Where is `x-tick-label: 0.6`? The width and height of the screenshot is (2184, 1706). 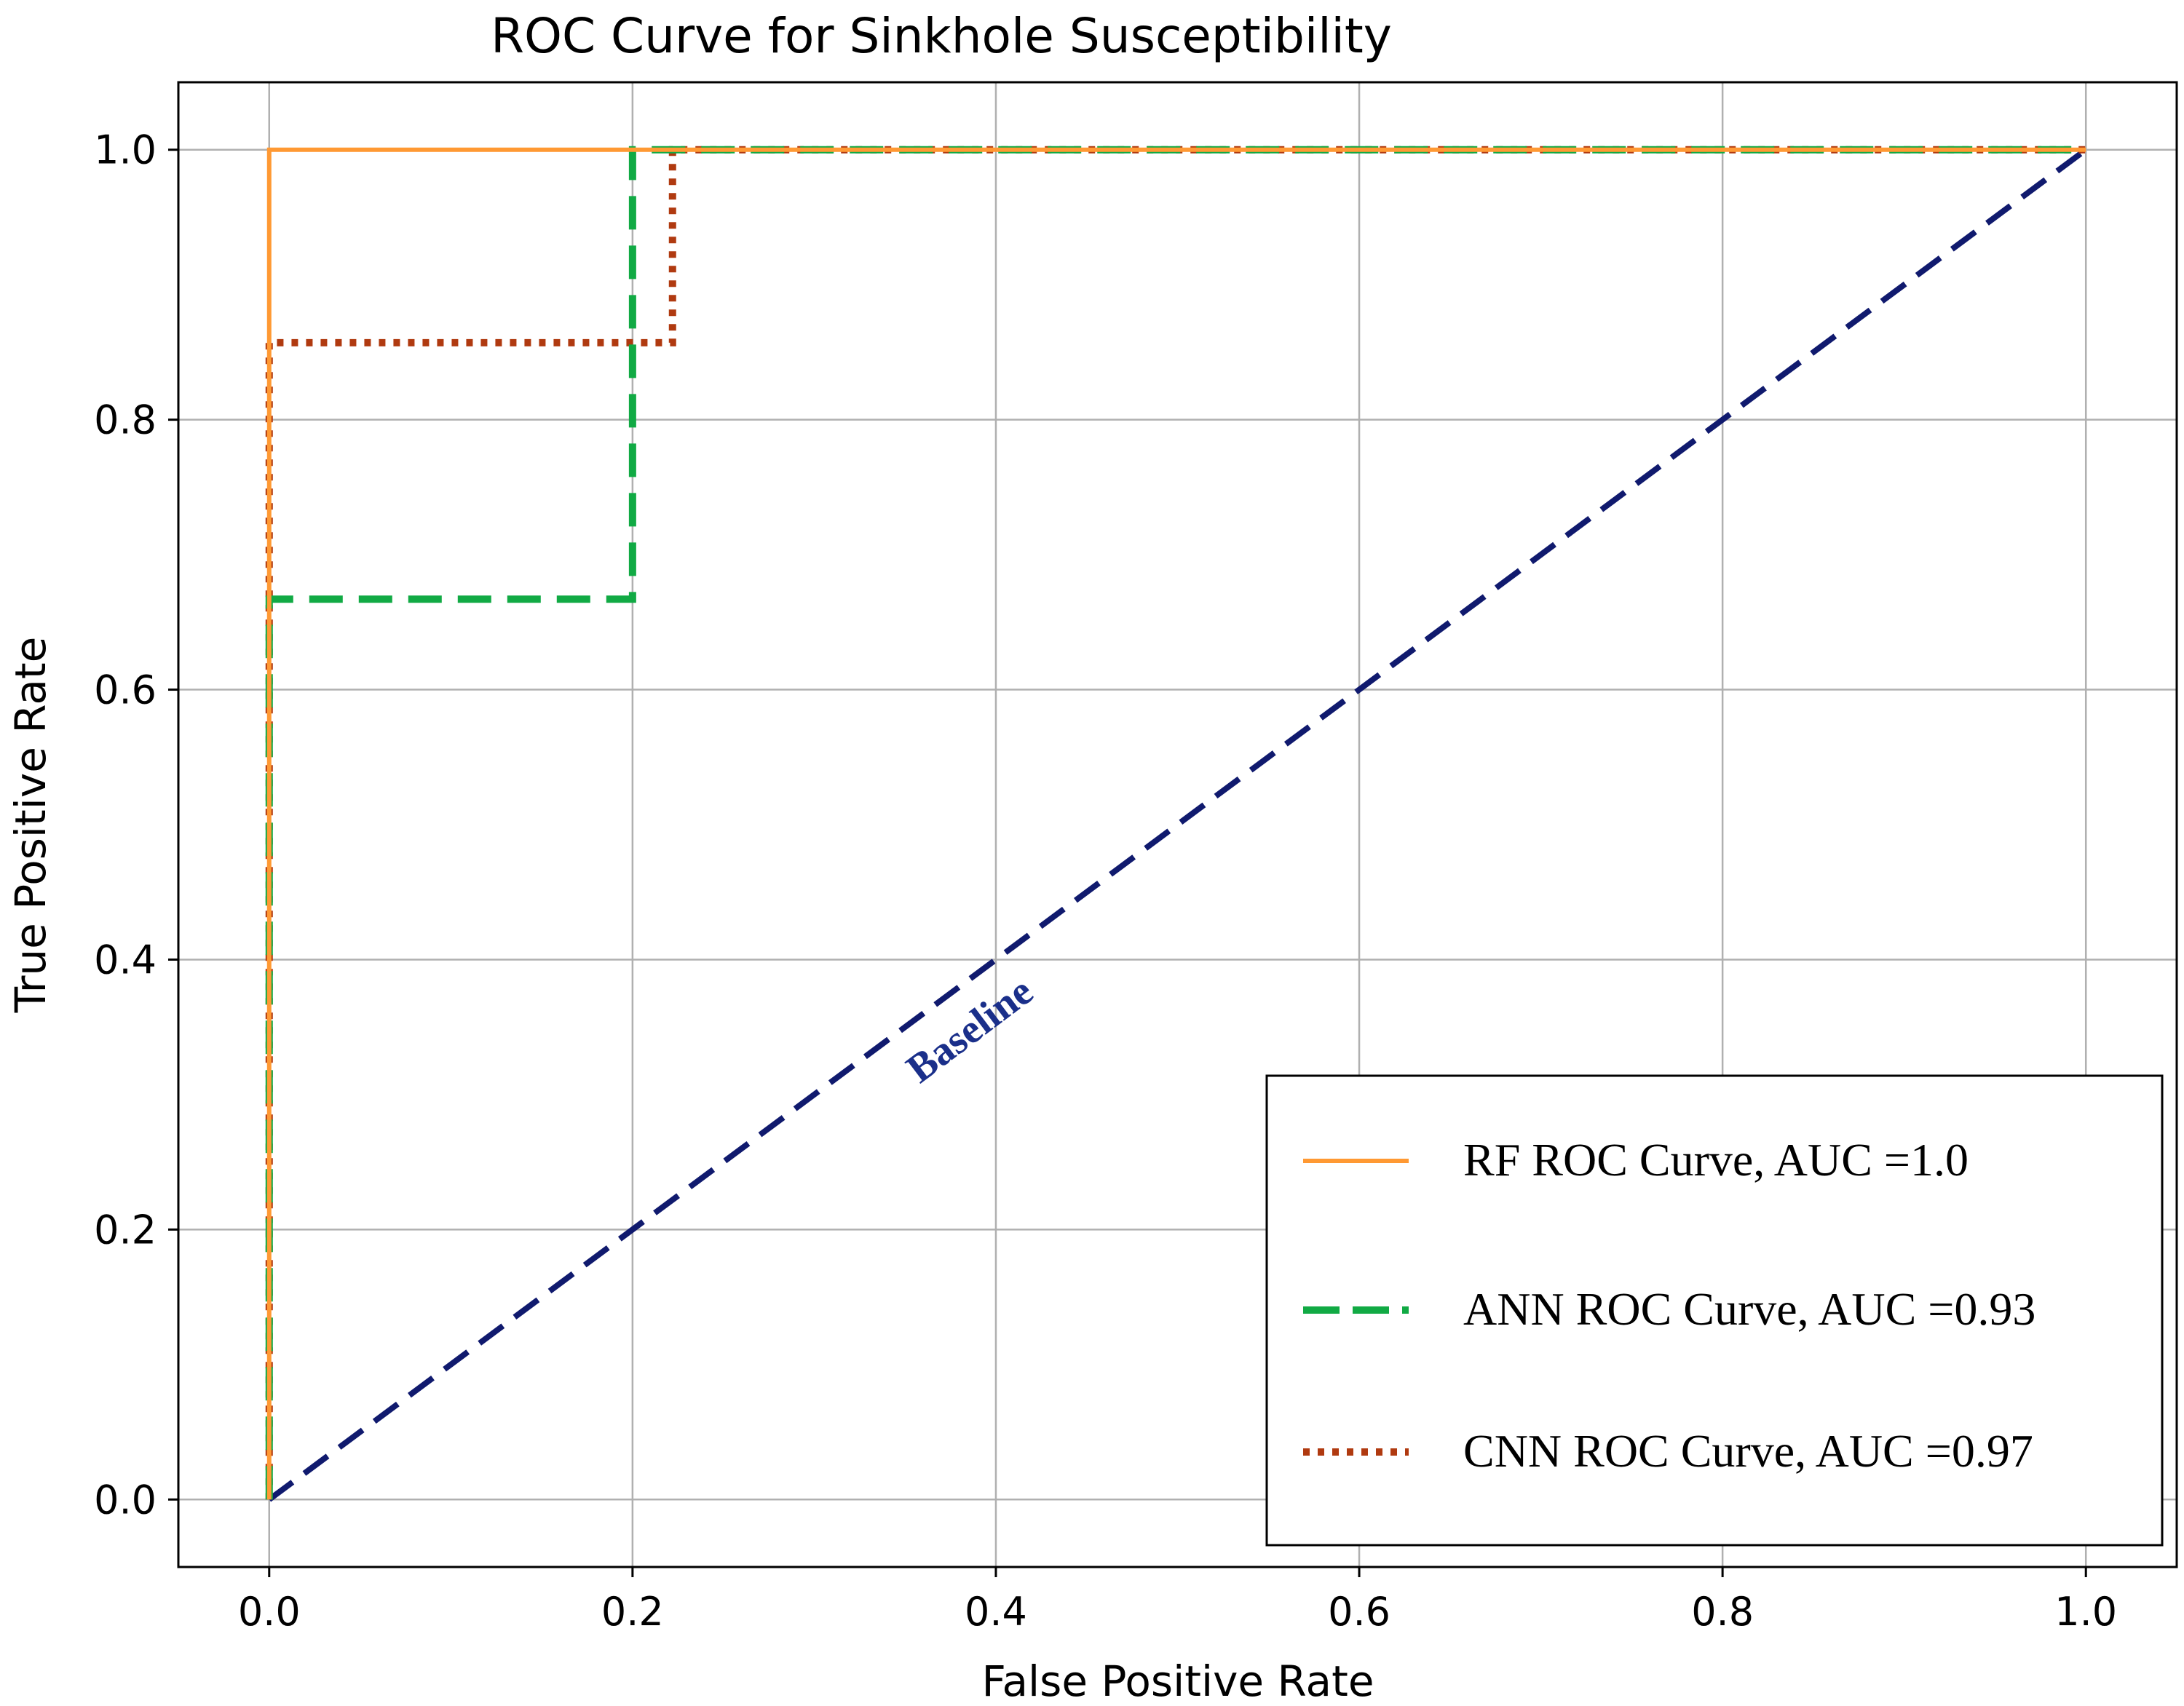
x-tick-label: 0.6 is located at coordinates (1359, 1612).